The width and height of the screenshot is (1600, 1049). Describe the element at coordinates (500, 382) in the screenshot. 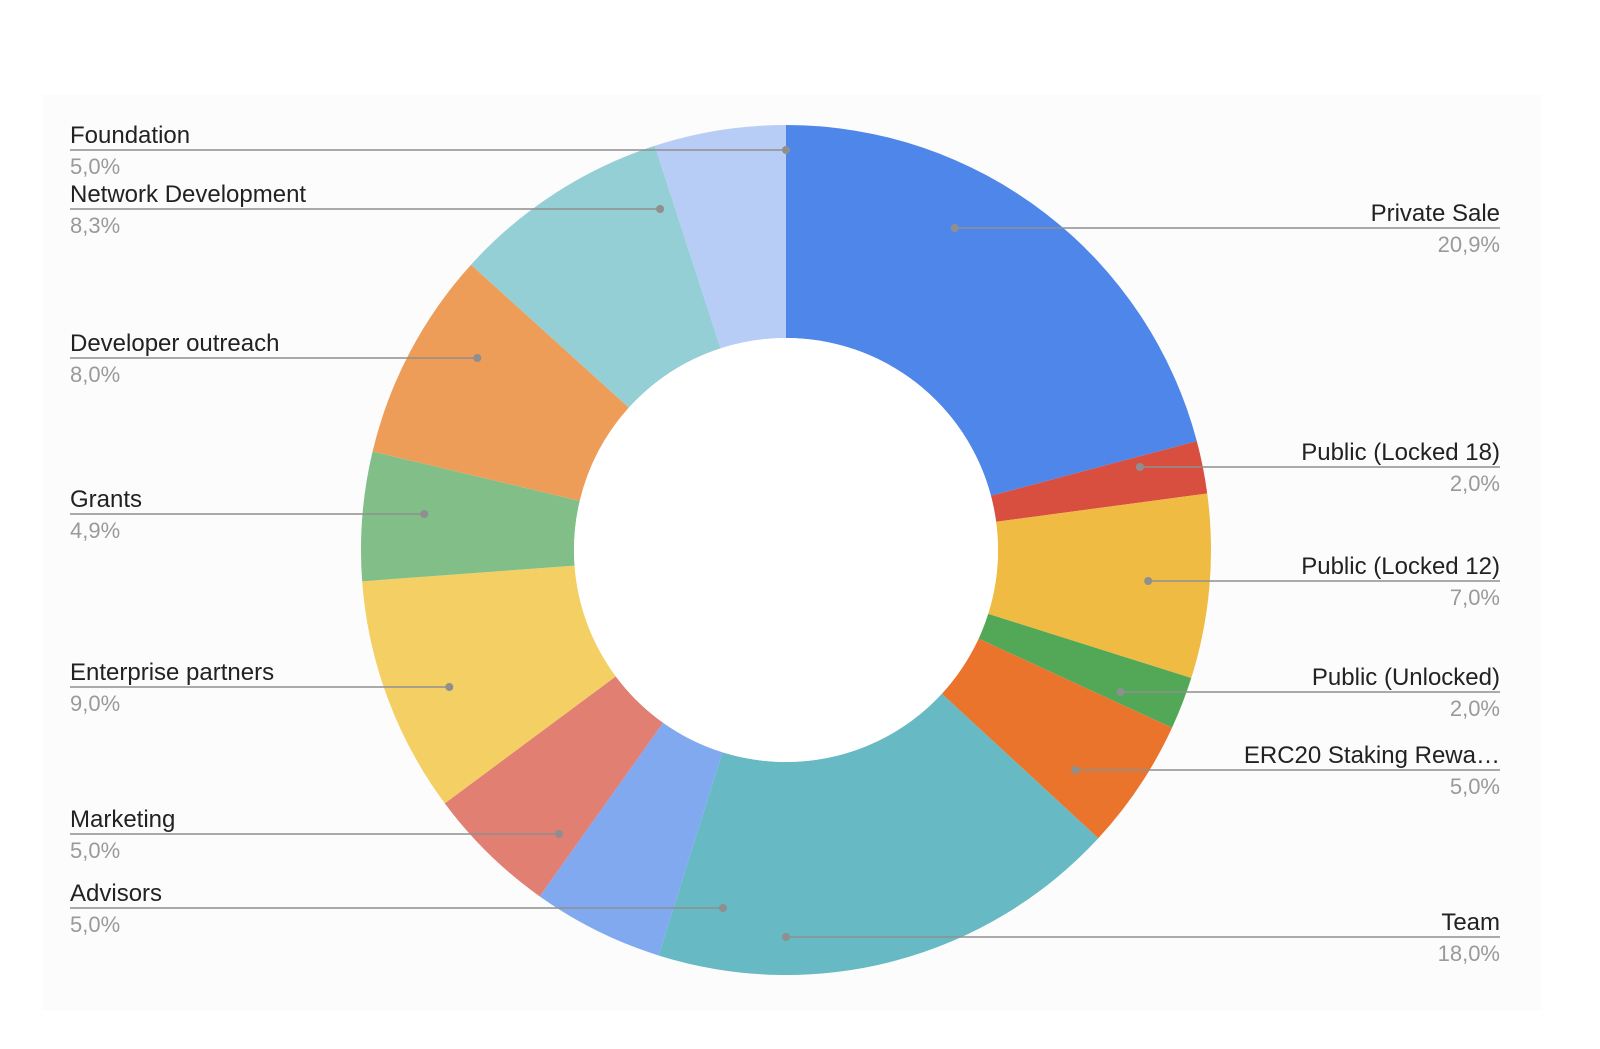

I see `slice-developer-outreach` at that location.